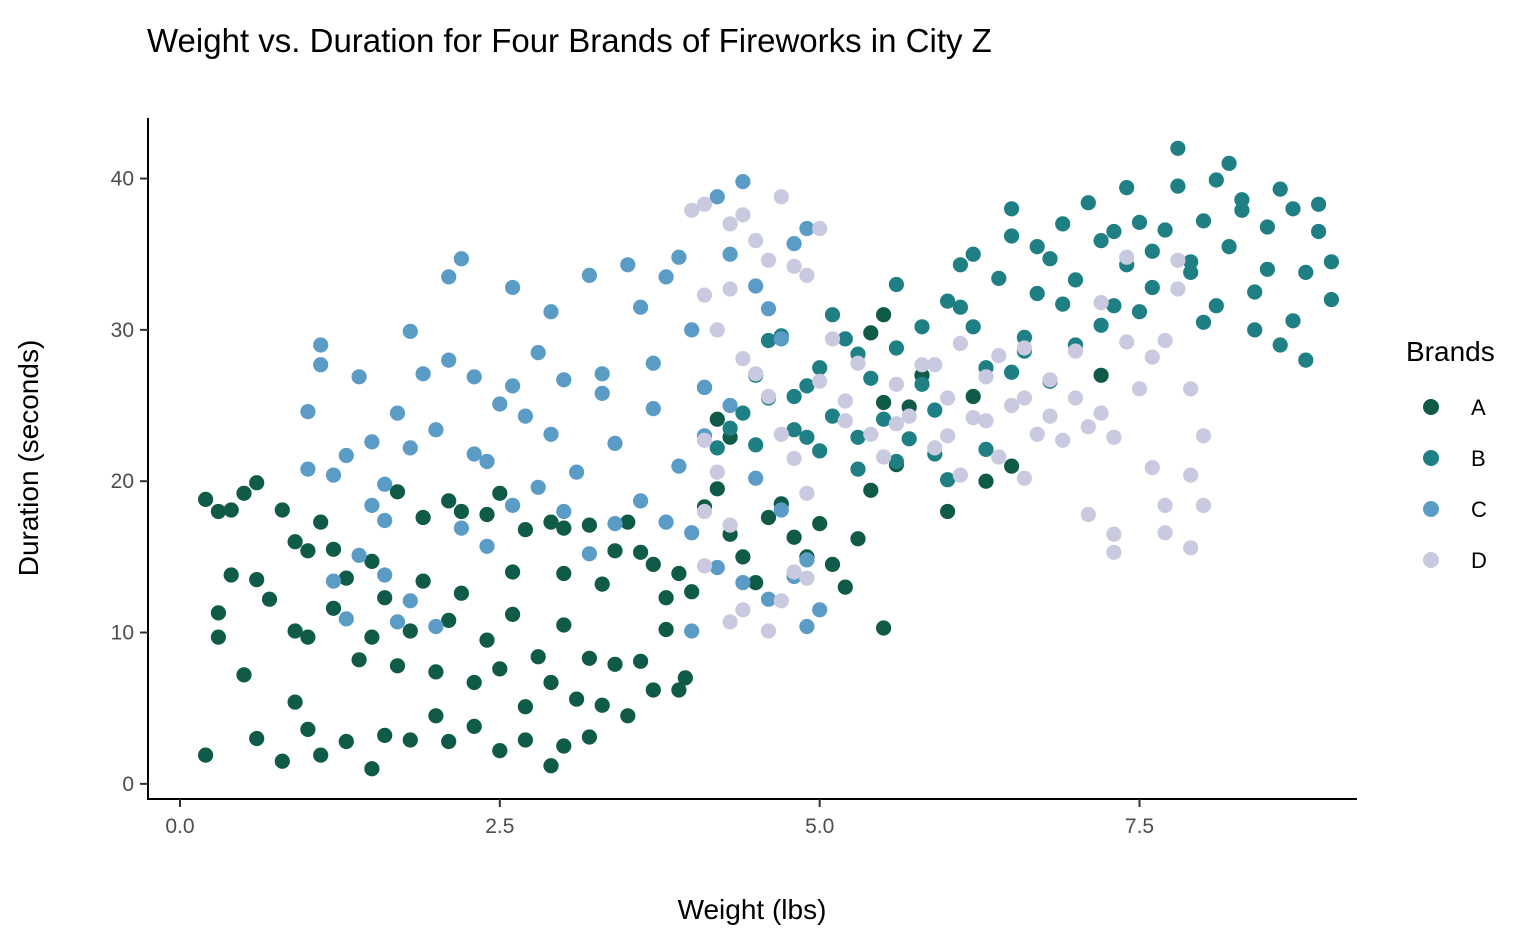 Image resolution: width=1540 pixels, height=951 pixels. I want to click on x-tick-label: 0.0, so click(179, 826).